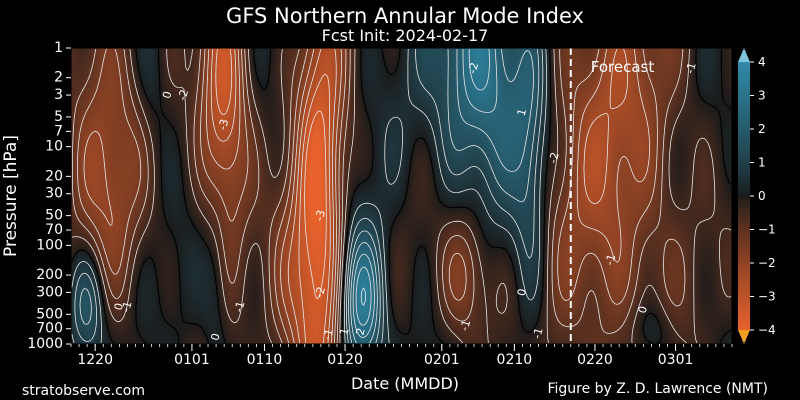  What do you see at coordinates (744, 196) in the screenshot?
I see `colorbar-raster` at bounding box center [744, 196].